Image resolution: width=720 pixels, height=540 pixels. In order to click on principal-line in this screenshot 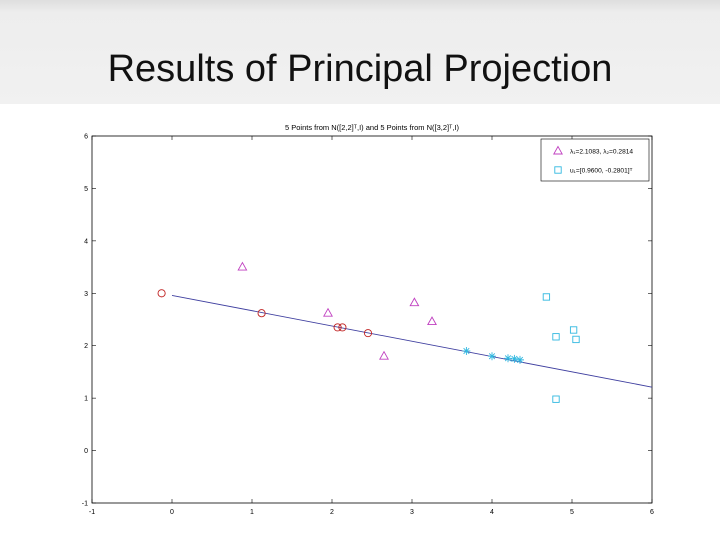, I will do `click(412, 341)`.